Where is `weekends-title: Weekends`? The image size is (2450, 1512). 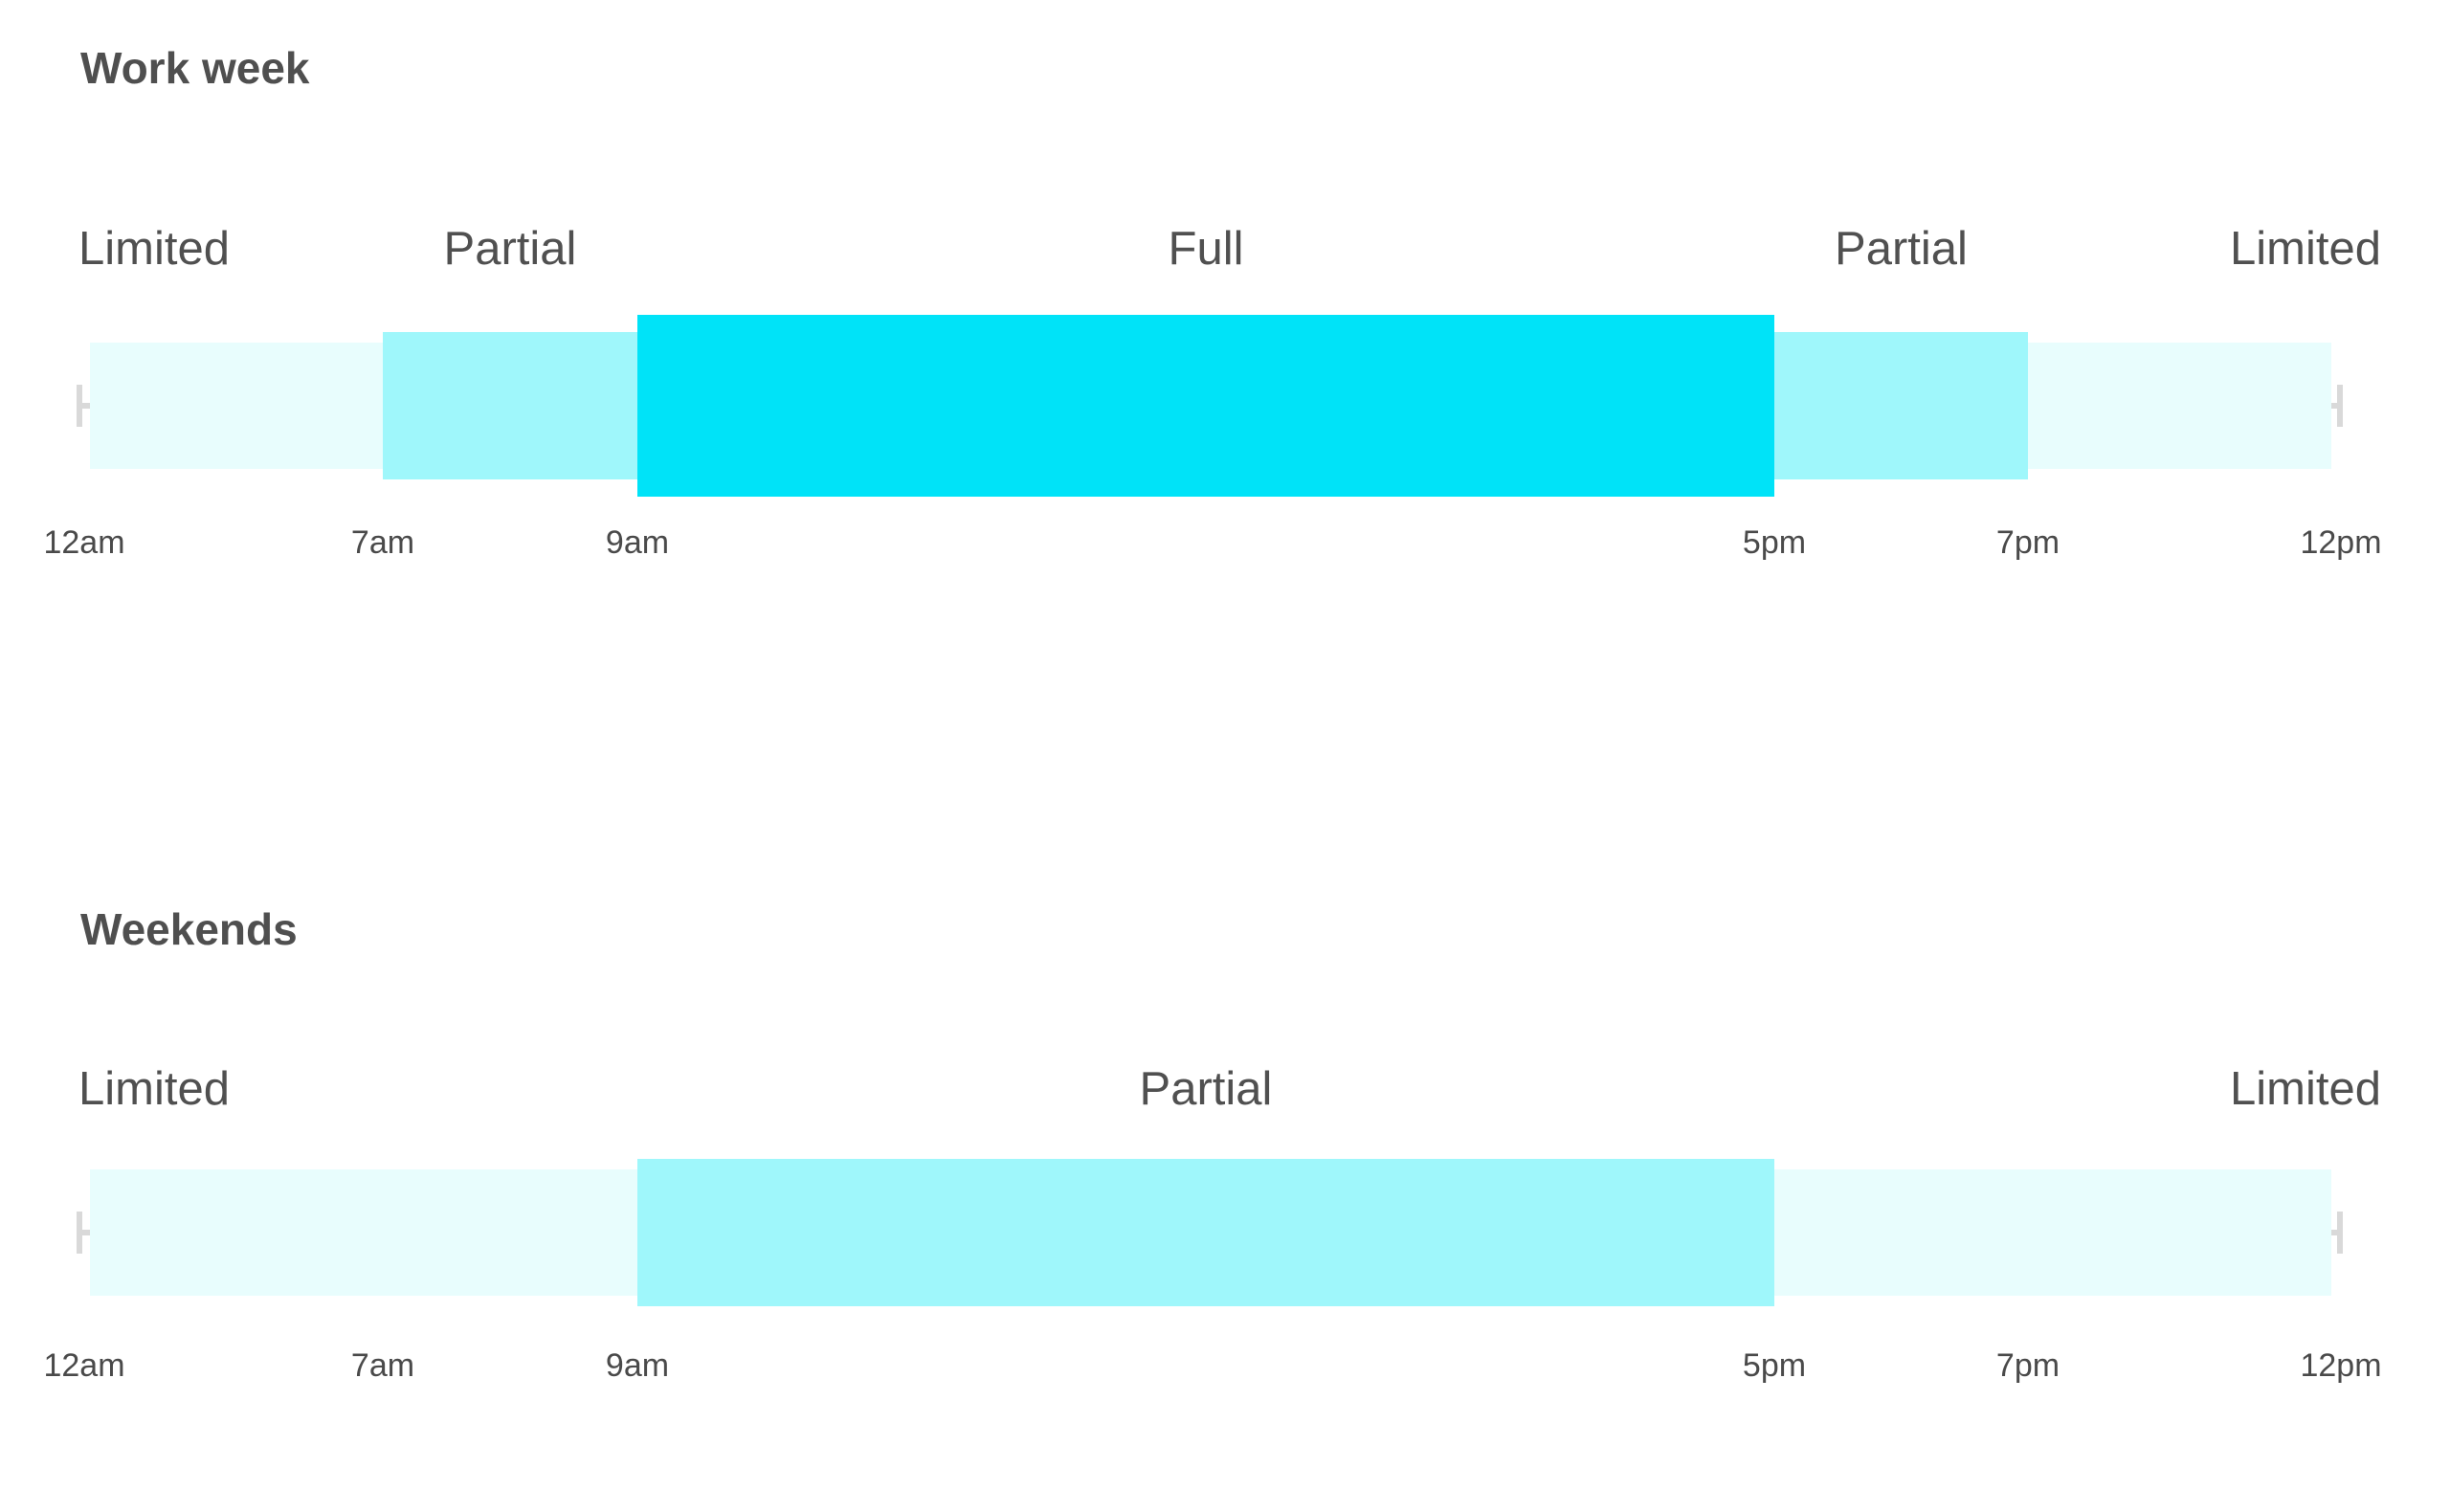
weekends-title: Weekends is located at coordinates (189, 929).